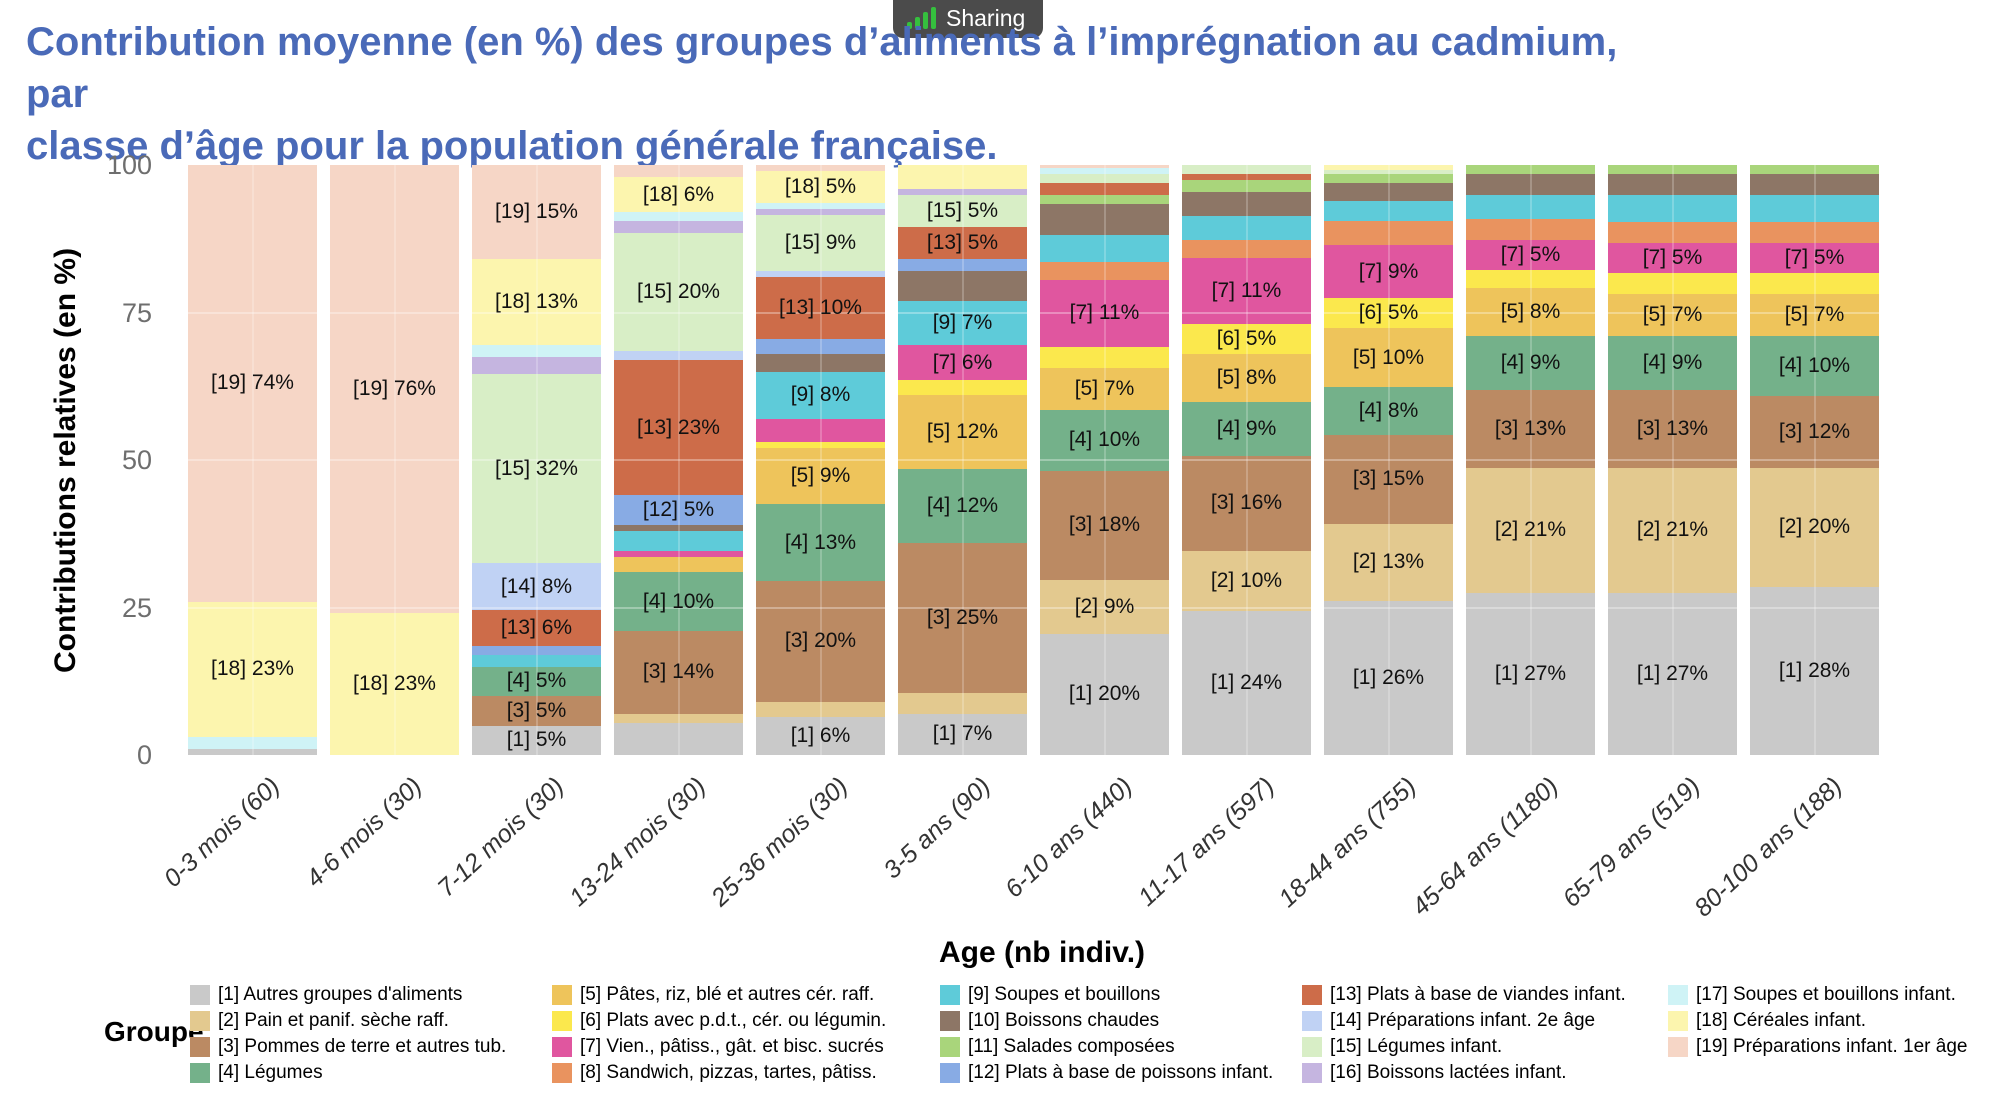  Describe the element at coordinates (65, 460) in the screenshot. I see `y-axis-title: Contributions relatives (en %)` at that location.